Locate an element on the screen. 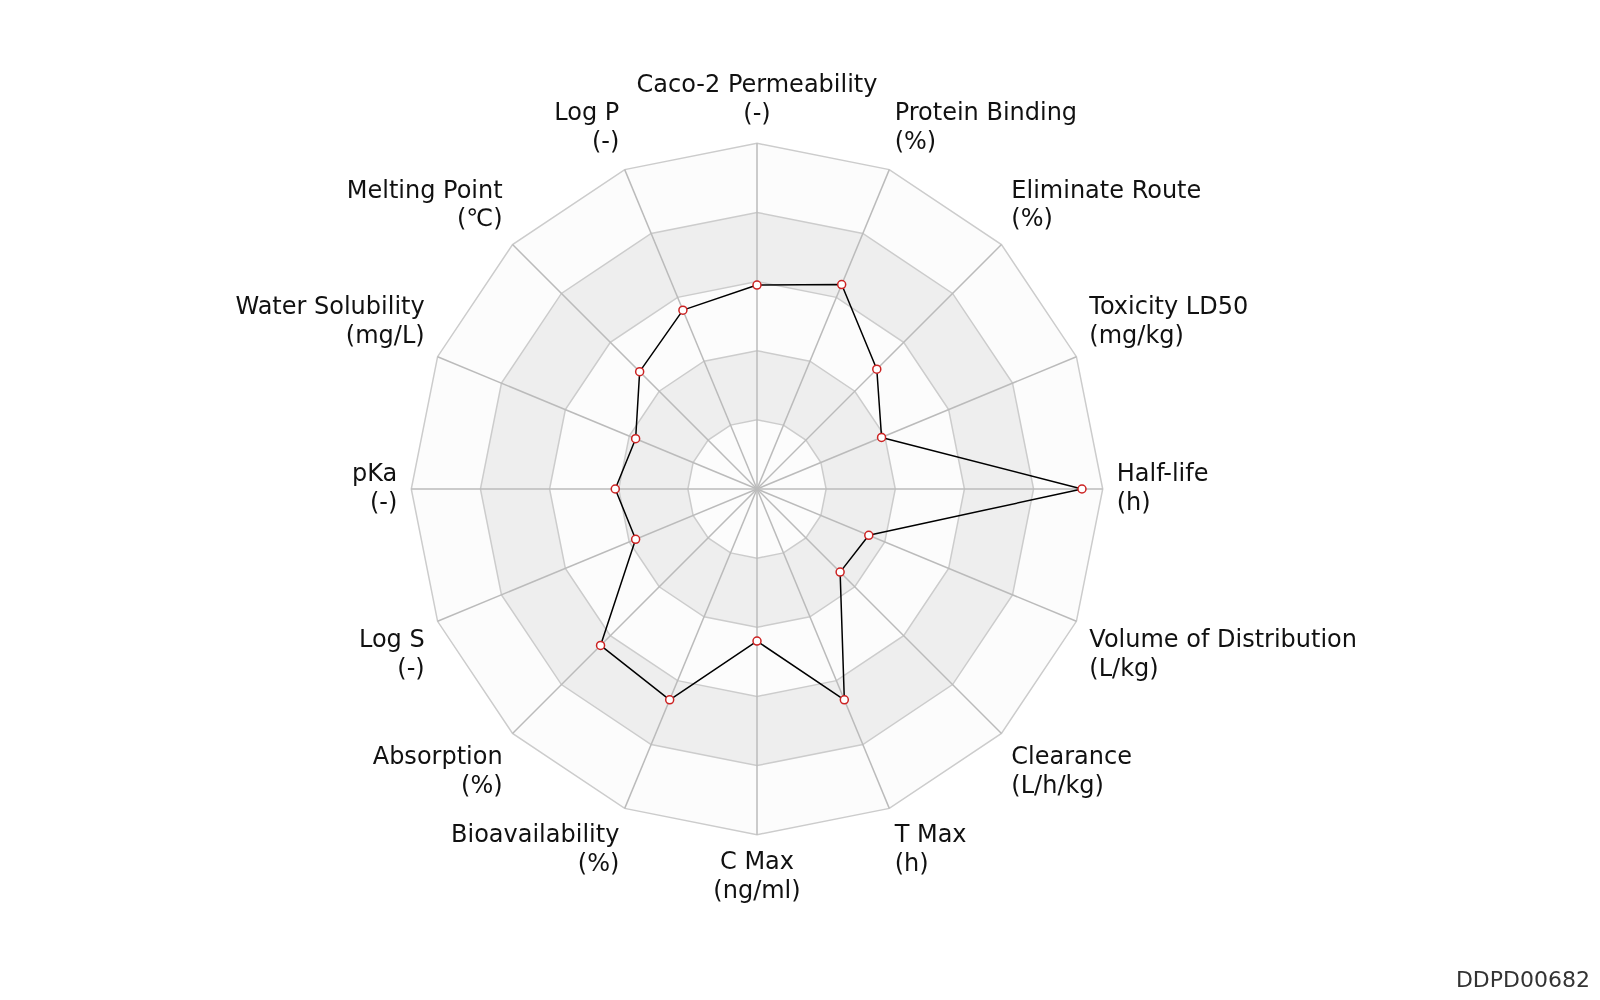  spoke-label: Half-life (h) is located at coordinates (1162, 487).